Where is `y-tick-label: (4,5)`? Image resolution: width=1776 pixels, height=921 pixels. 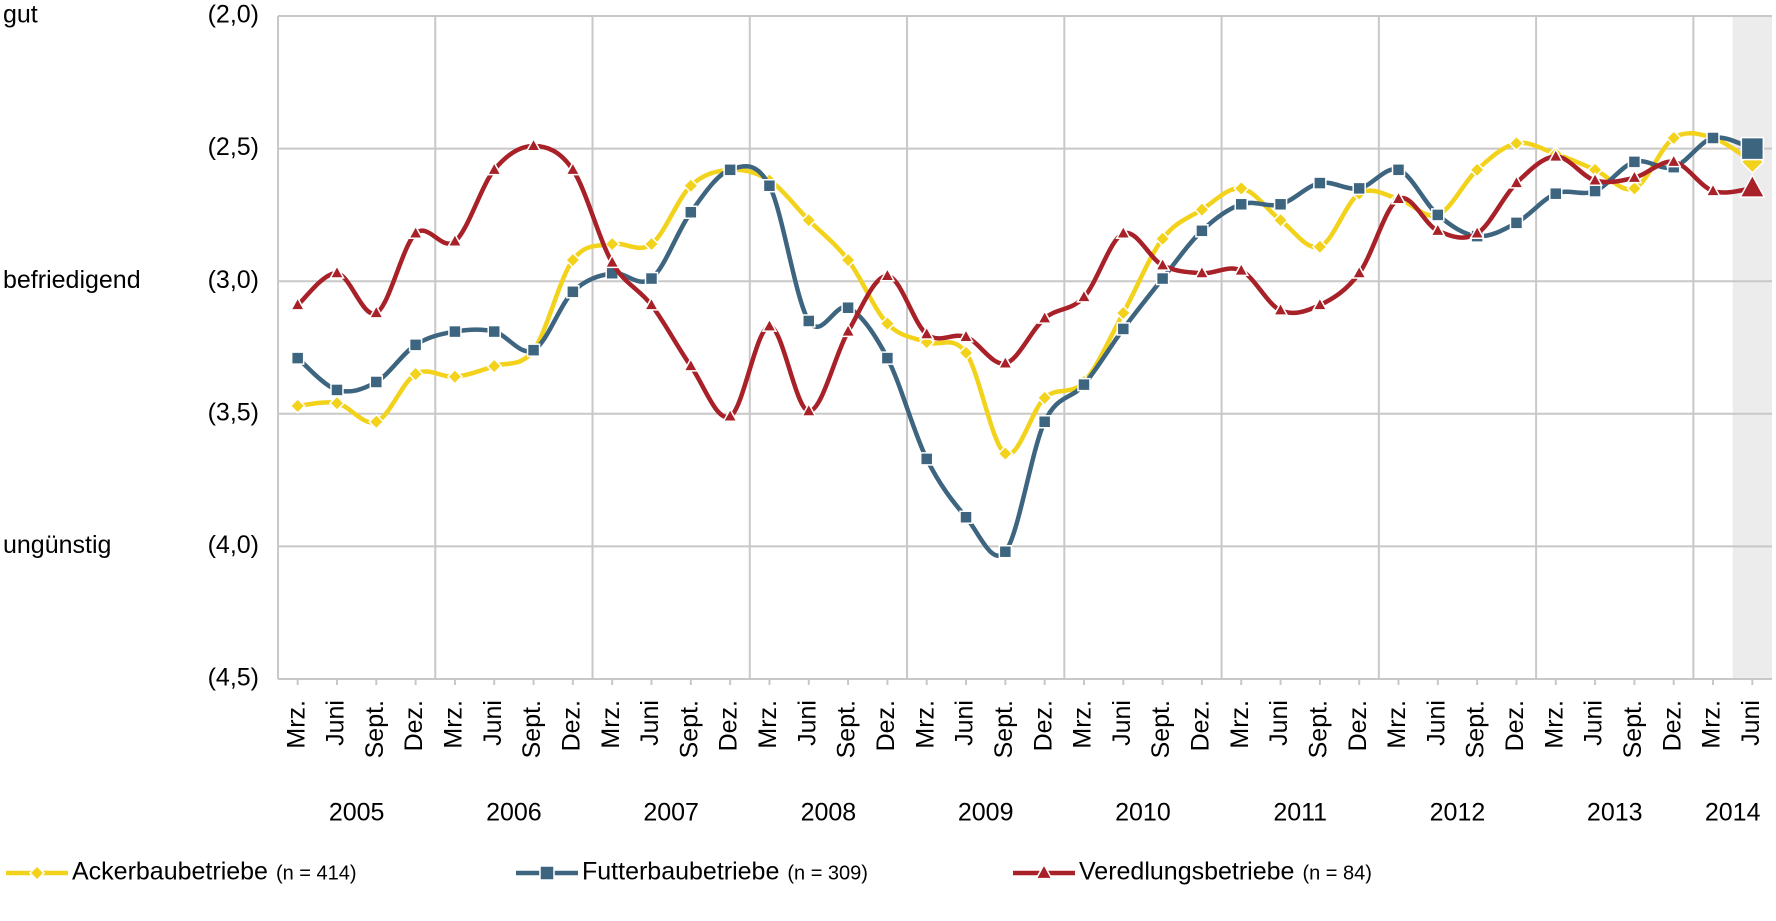 y-tick-label: (4,5) is located at coordinates (233, 678).